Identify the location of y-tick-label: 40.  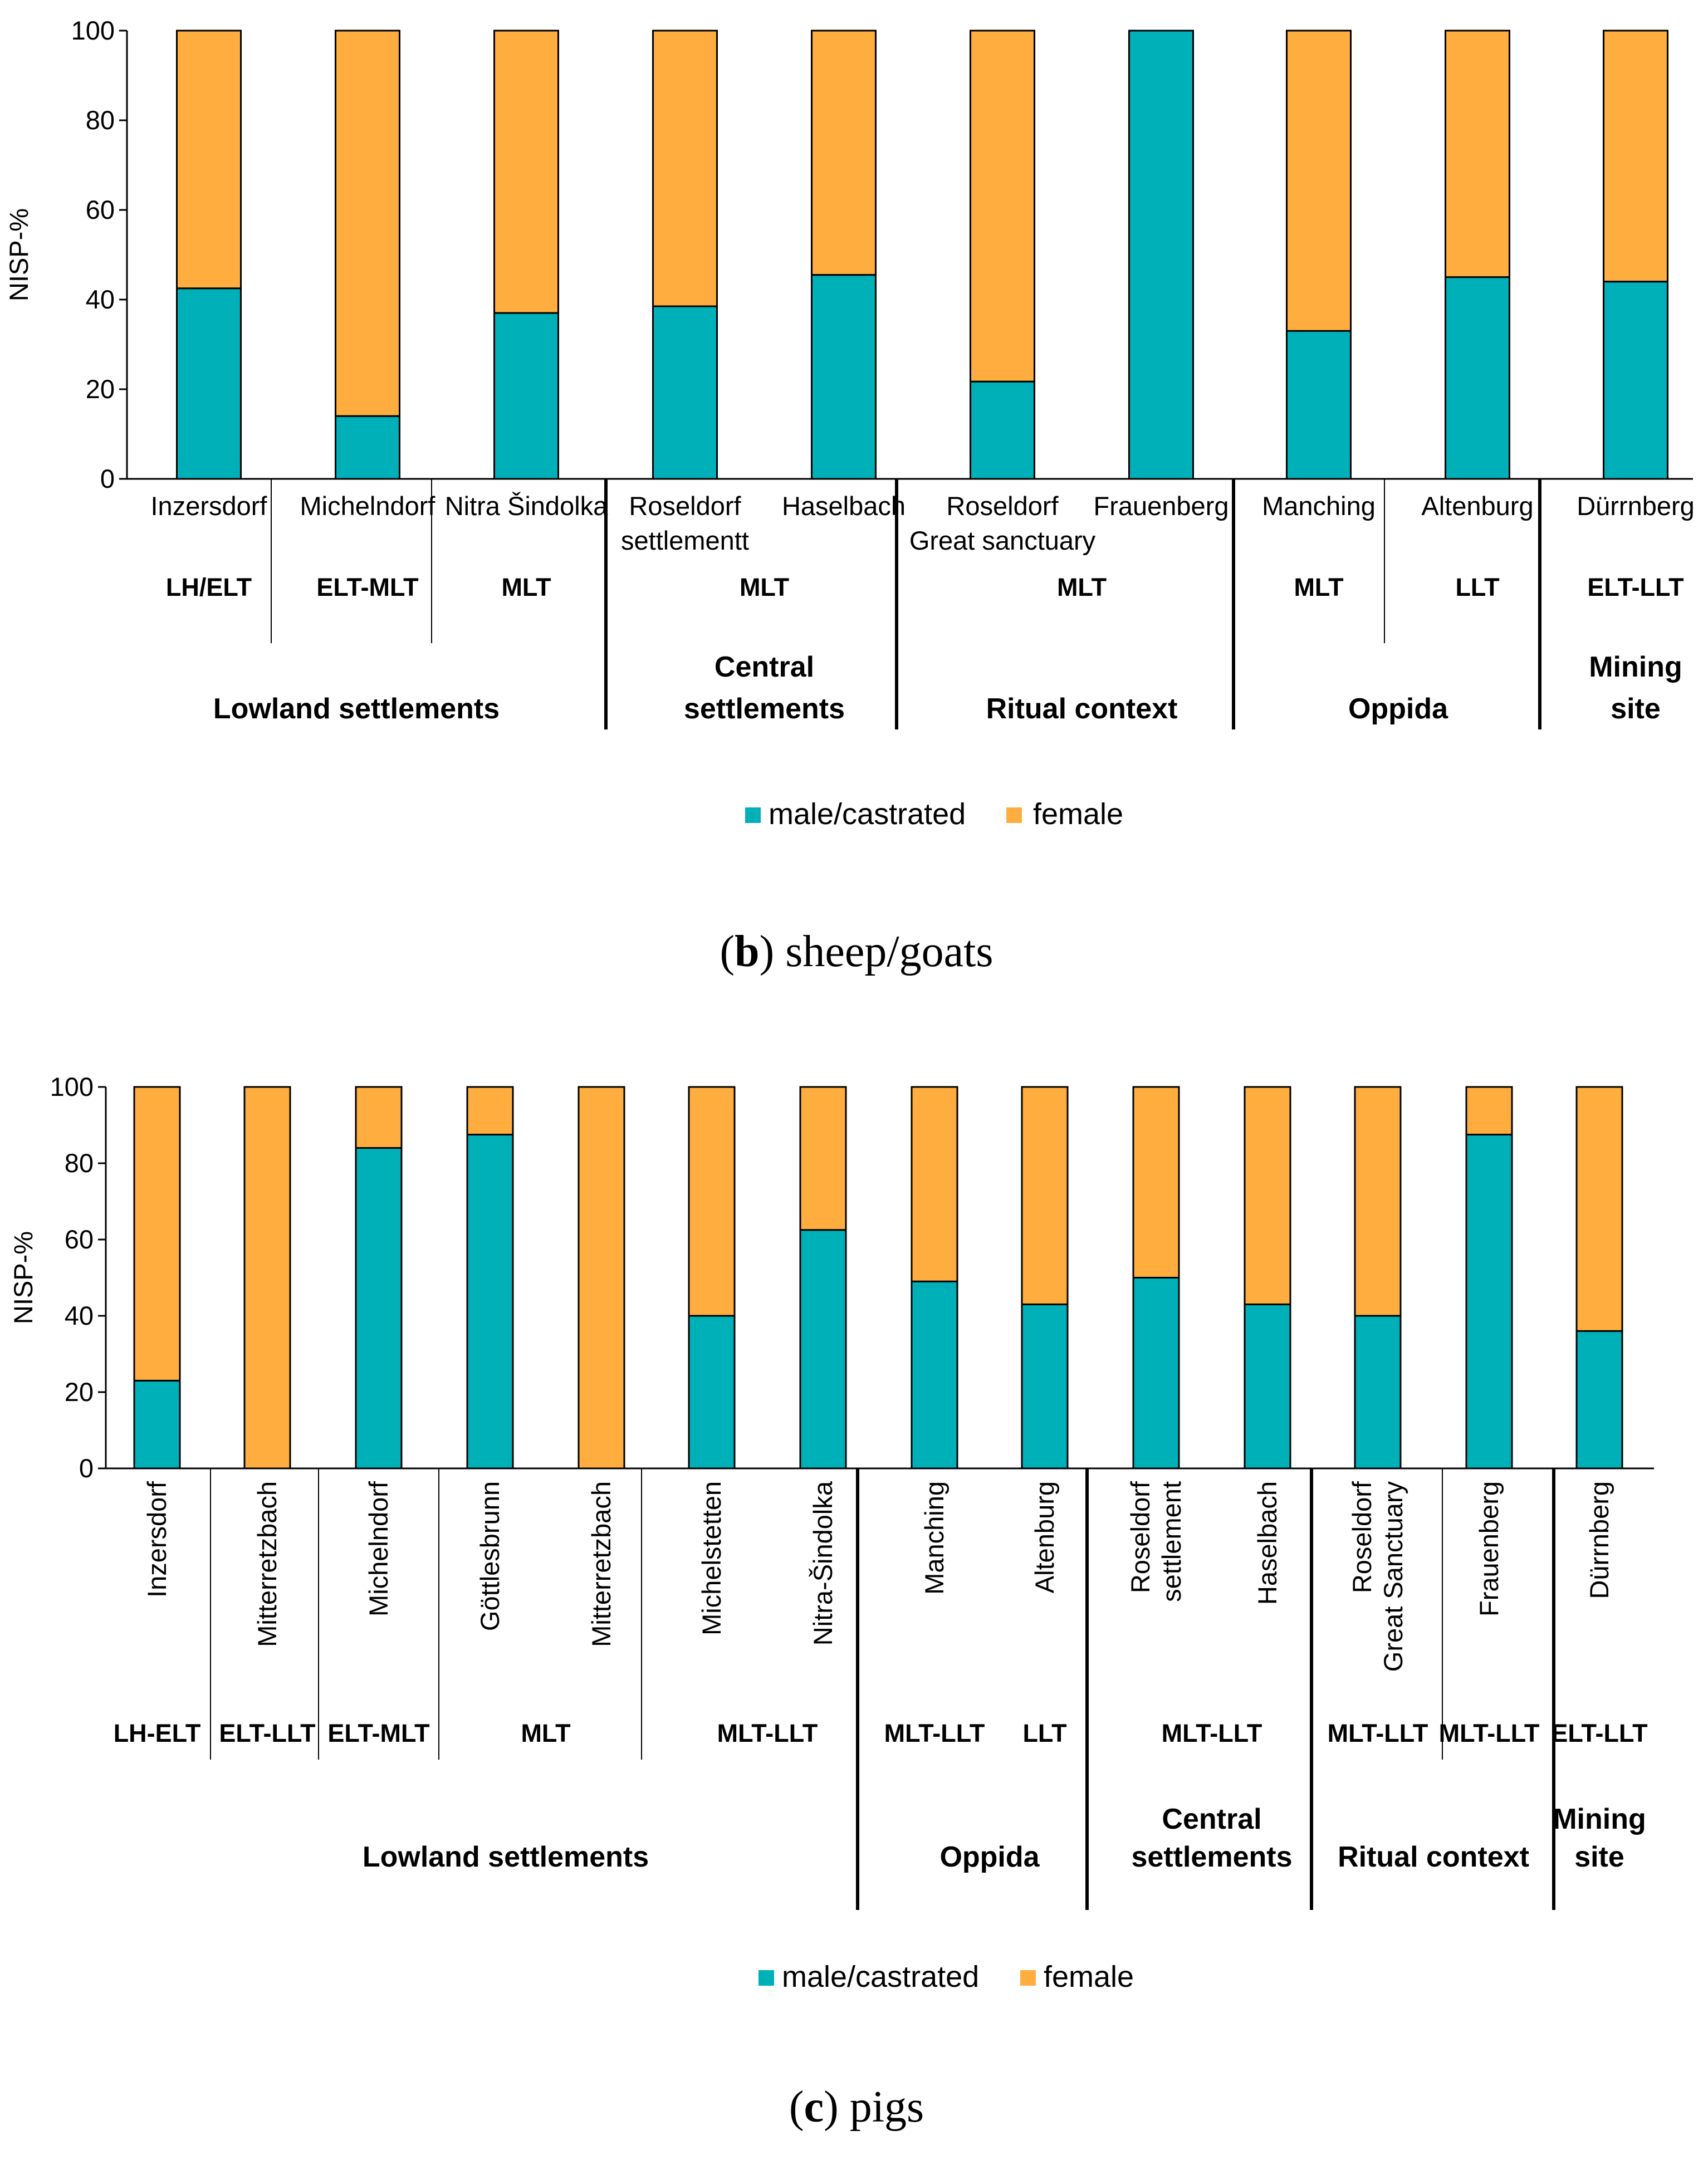
(79, 1316).